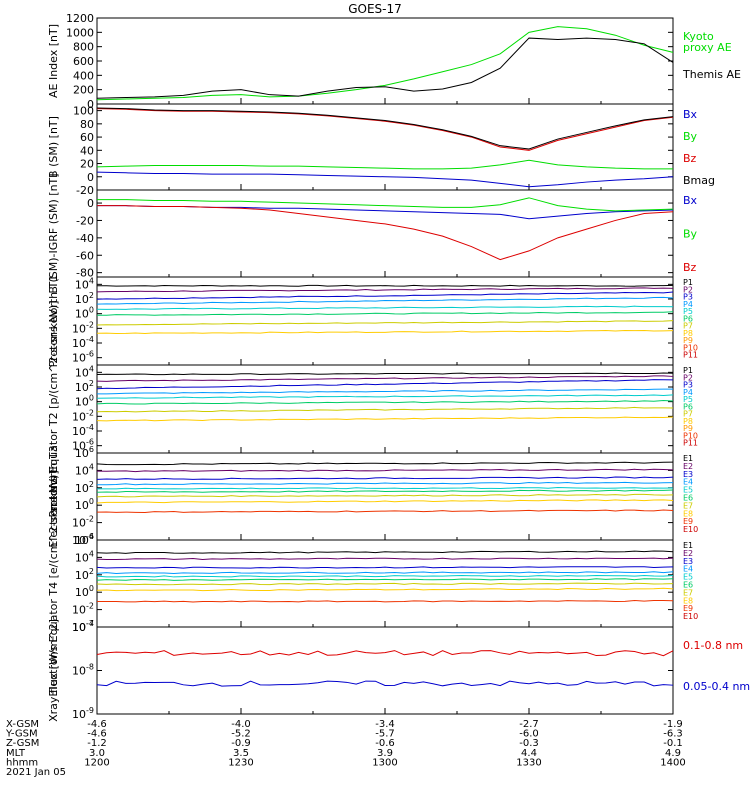 The height and width of the screenshot is (800, 750). I want to click on series-line-p2, so click(385, 290).